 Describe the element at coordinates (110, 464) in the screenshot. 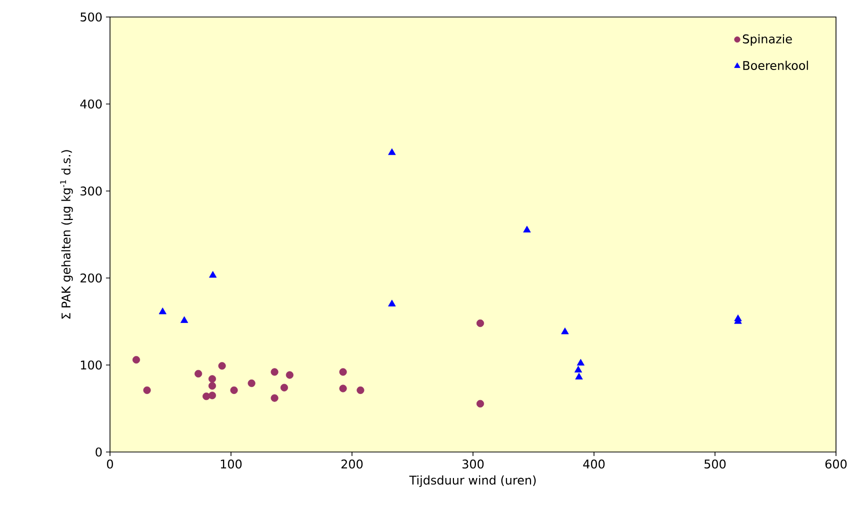

I see `x-tick-label: 0` at that location.